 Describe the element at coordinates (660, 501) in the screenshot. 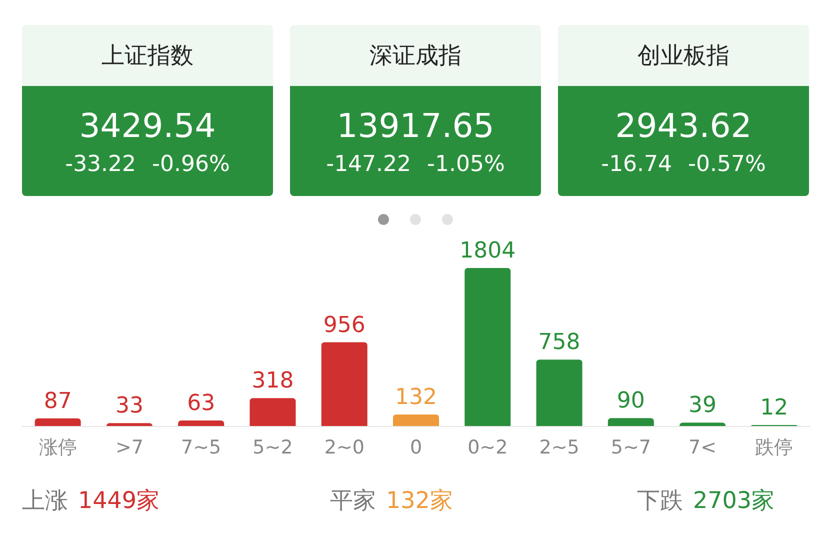

I see `category-label: 下跌` at that location.